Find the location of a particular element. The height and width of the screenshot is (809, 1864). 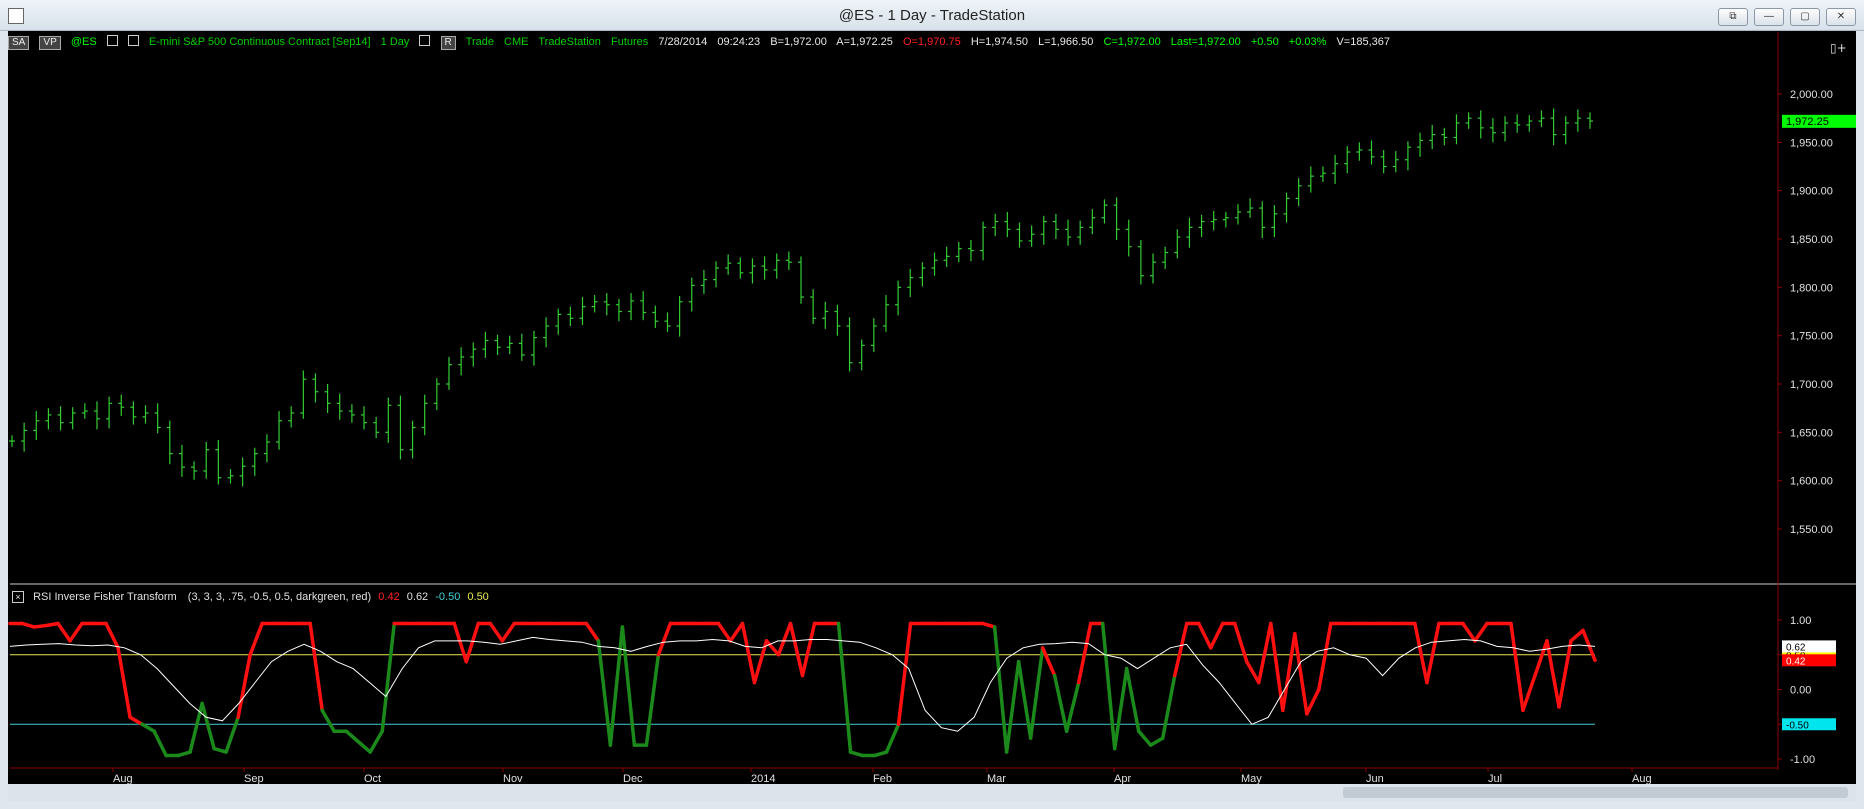

time-label: 09:24:23 is located at coordinates (739, 42).